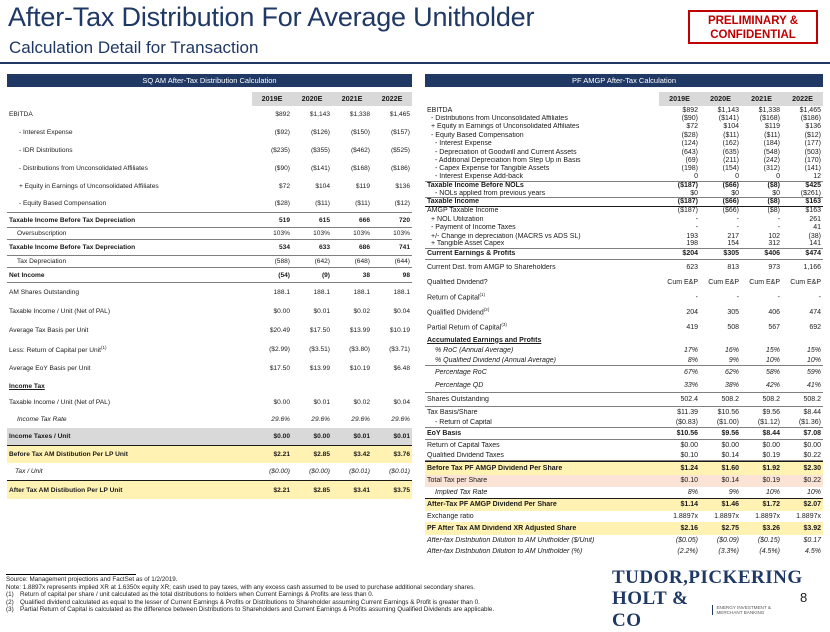 This screenshot has width=830, height=632. Describe the element at coordinates (474, 351) in the screenshot. I see `row-label: % RoC (Annual Average)` at that location.